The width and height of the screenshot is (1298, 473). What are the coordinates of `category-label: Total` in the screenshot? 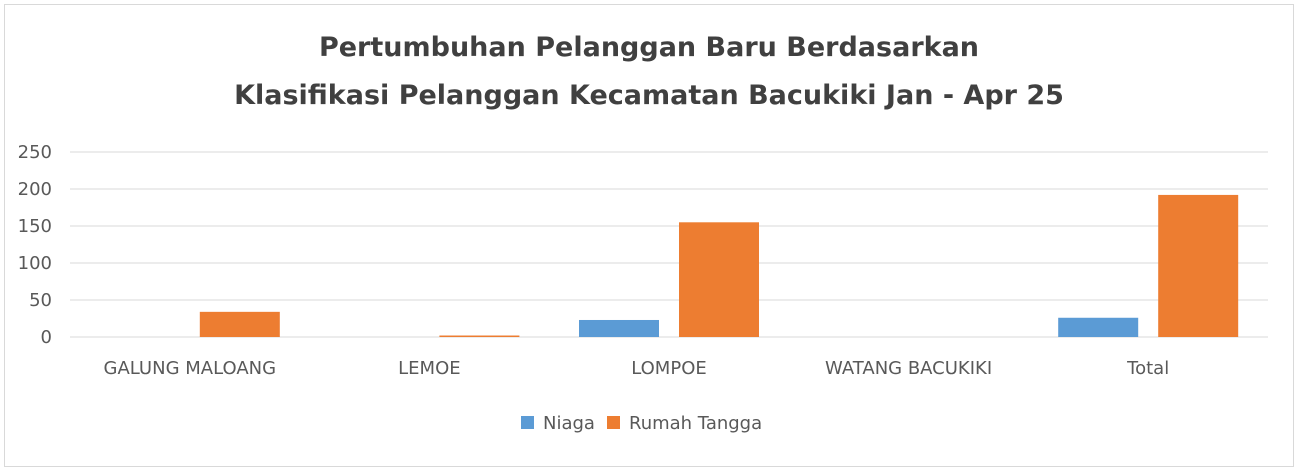 It's located at (1147, 368).